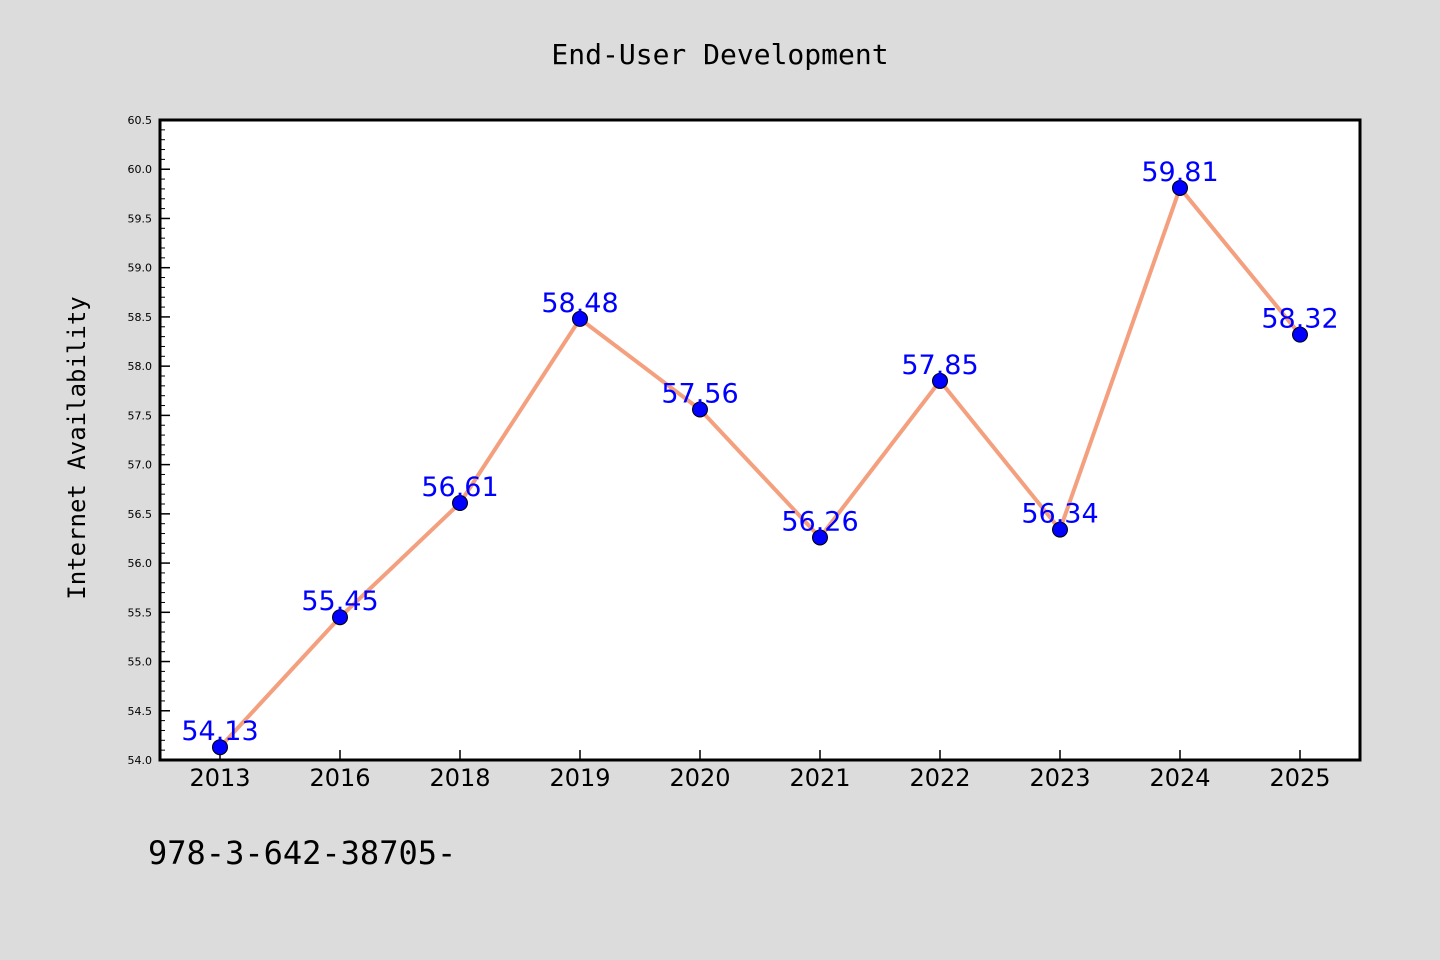  What do you see at coordinates (579, 778) in the screenshot?
I see `x-tick-label: 2019` at bounding box center [579, 778].